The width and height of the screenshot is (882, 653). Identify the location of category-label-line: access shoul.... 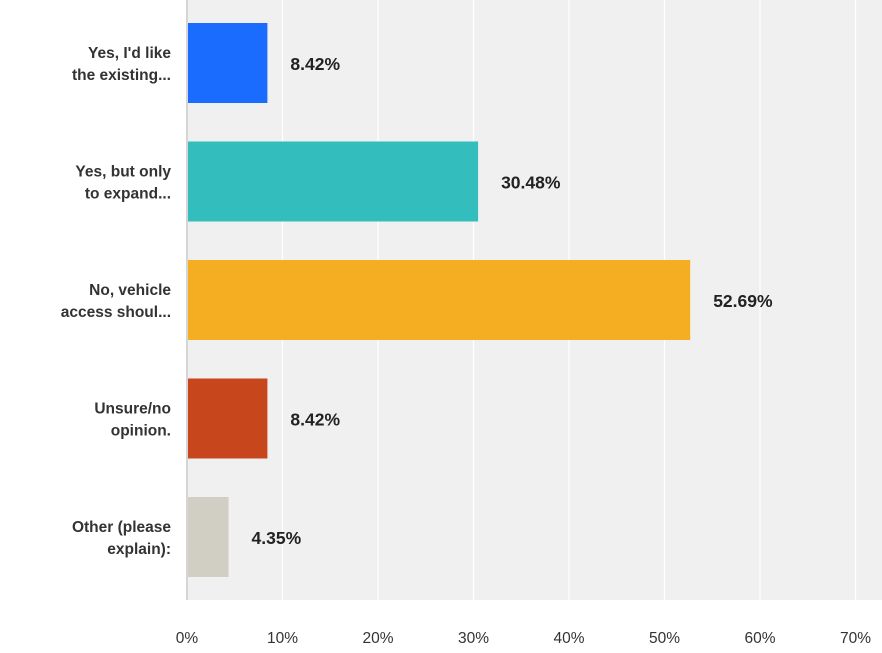
(116, 312).